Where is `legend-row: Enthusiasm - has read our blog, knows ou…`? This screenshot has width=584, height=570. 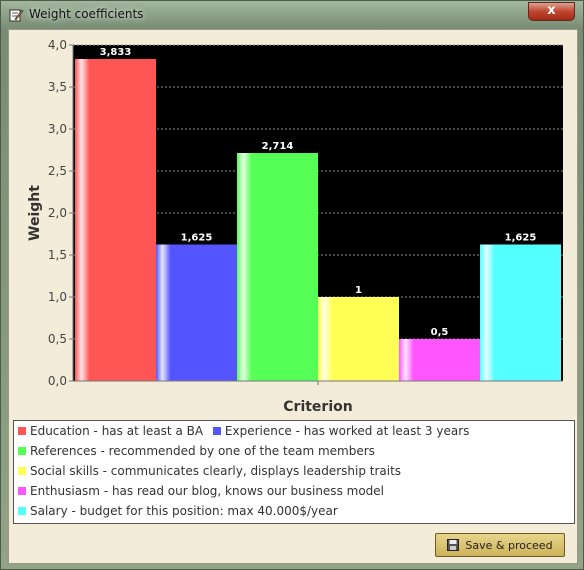
legend-row: Enthusiasm - has read our blog, knows ou… is located at coordinates (204, 493).